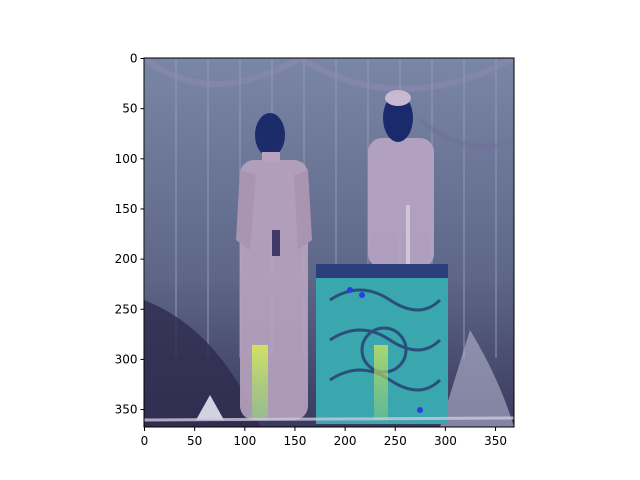 The width and height of the screenshot is (640, 480). I want to click on x-tick-label: 50, so click(194, 441).